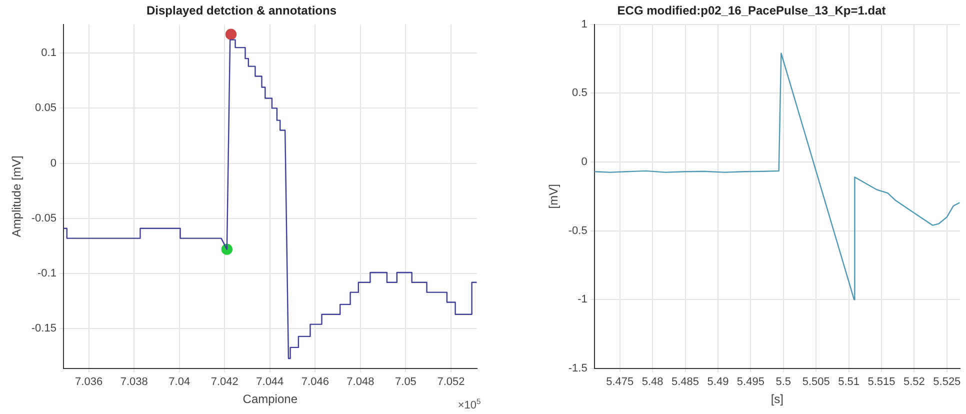 The width and height of the screenshot is (966, 414). Describe the element at coordinates (718, 382) in the screenshot. I see `x-tick-label: 5.49` at that location.